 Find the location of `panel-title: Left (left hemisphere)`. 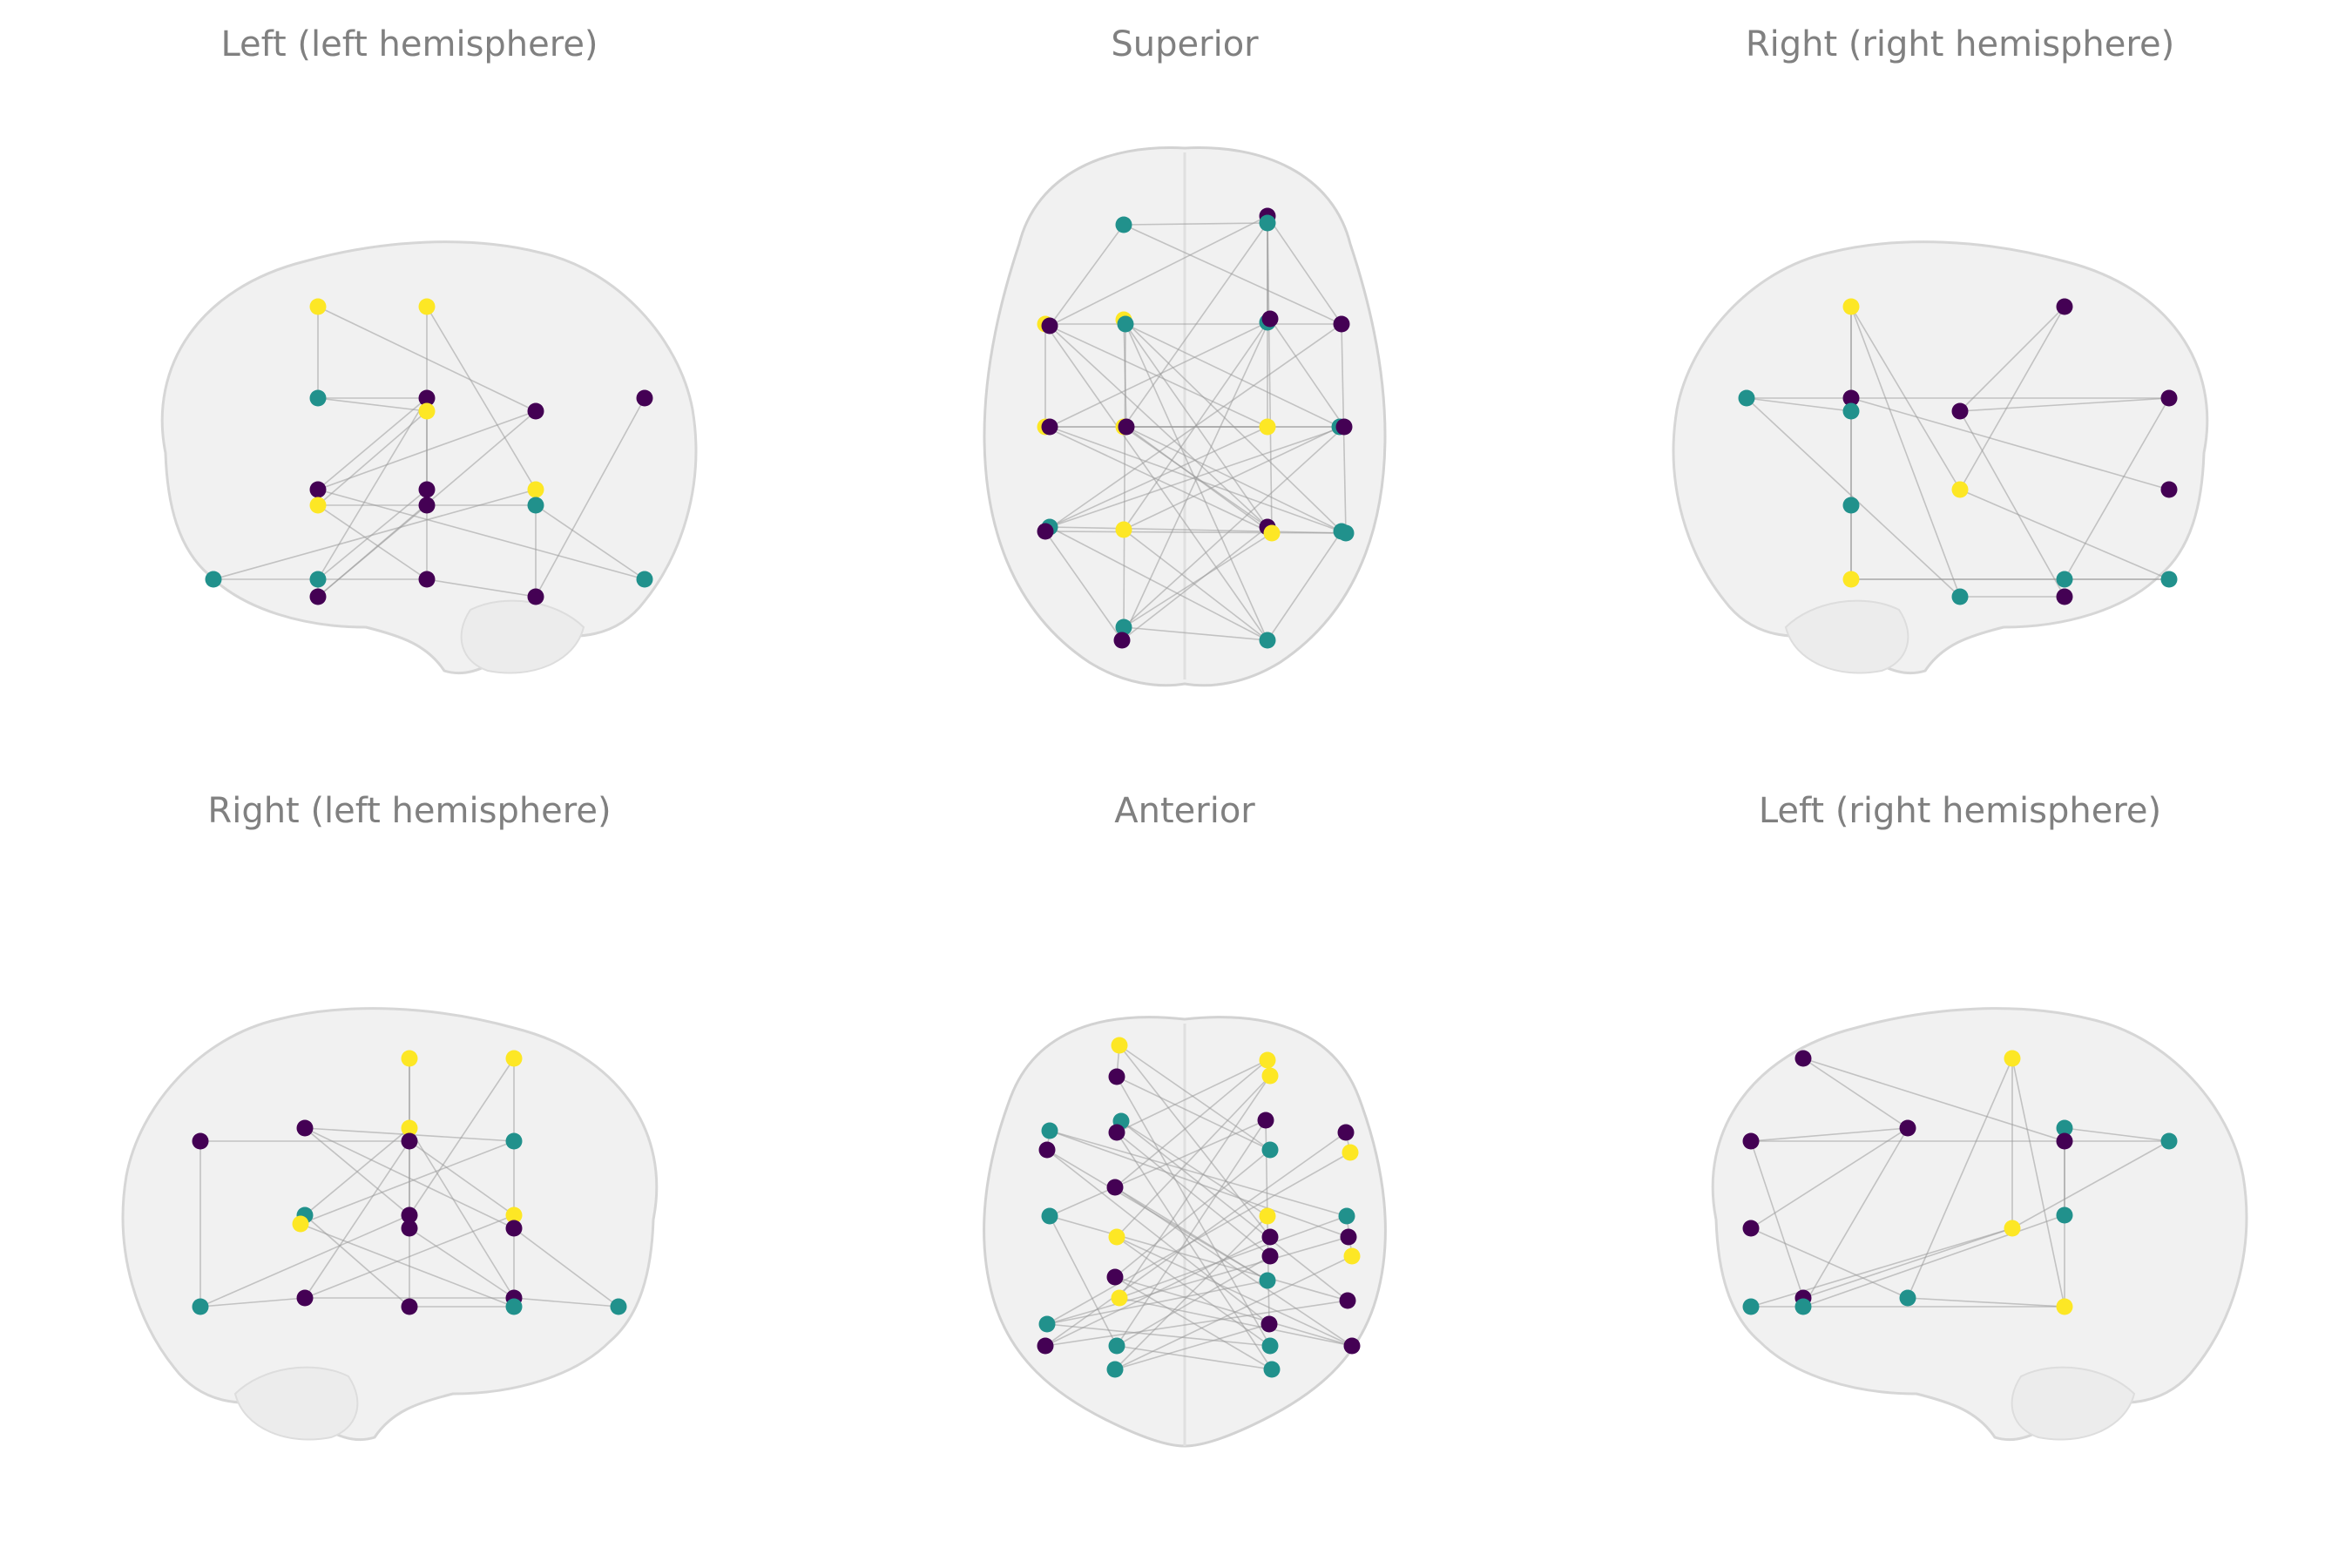

panel-title: Left (left hemisphere) is located at coordinates (409, 44).